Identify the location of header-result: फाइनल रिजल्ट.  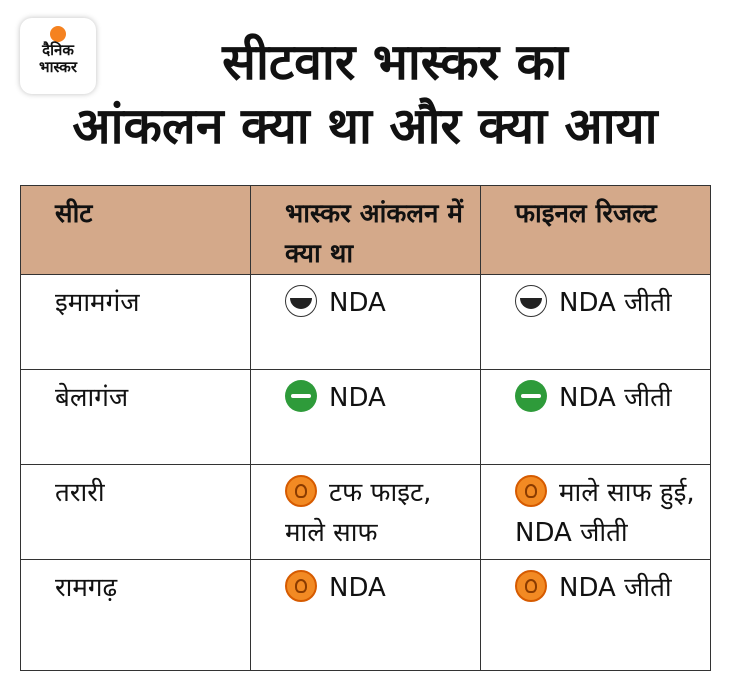
(595, 230).